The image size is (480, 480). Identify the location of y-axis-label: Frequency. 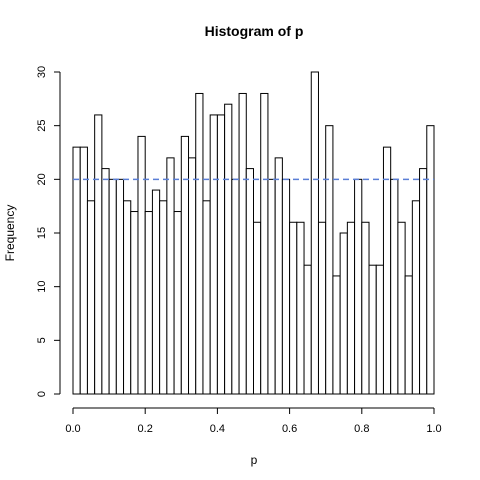
(10, 233).